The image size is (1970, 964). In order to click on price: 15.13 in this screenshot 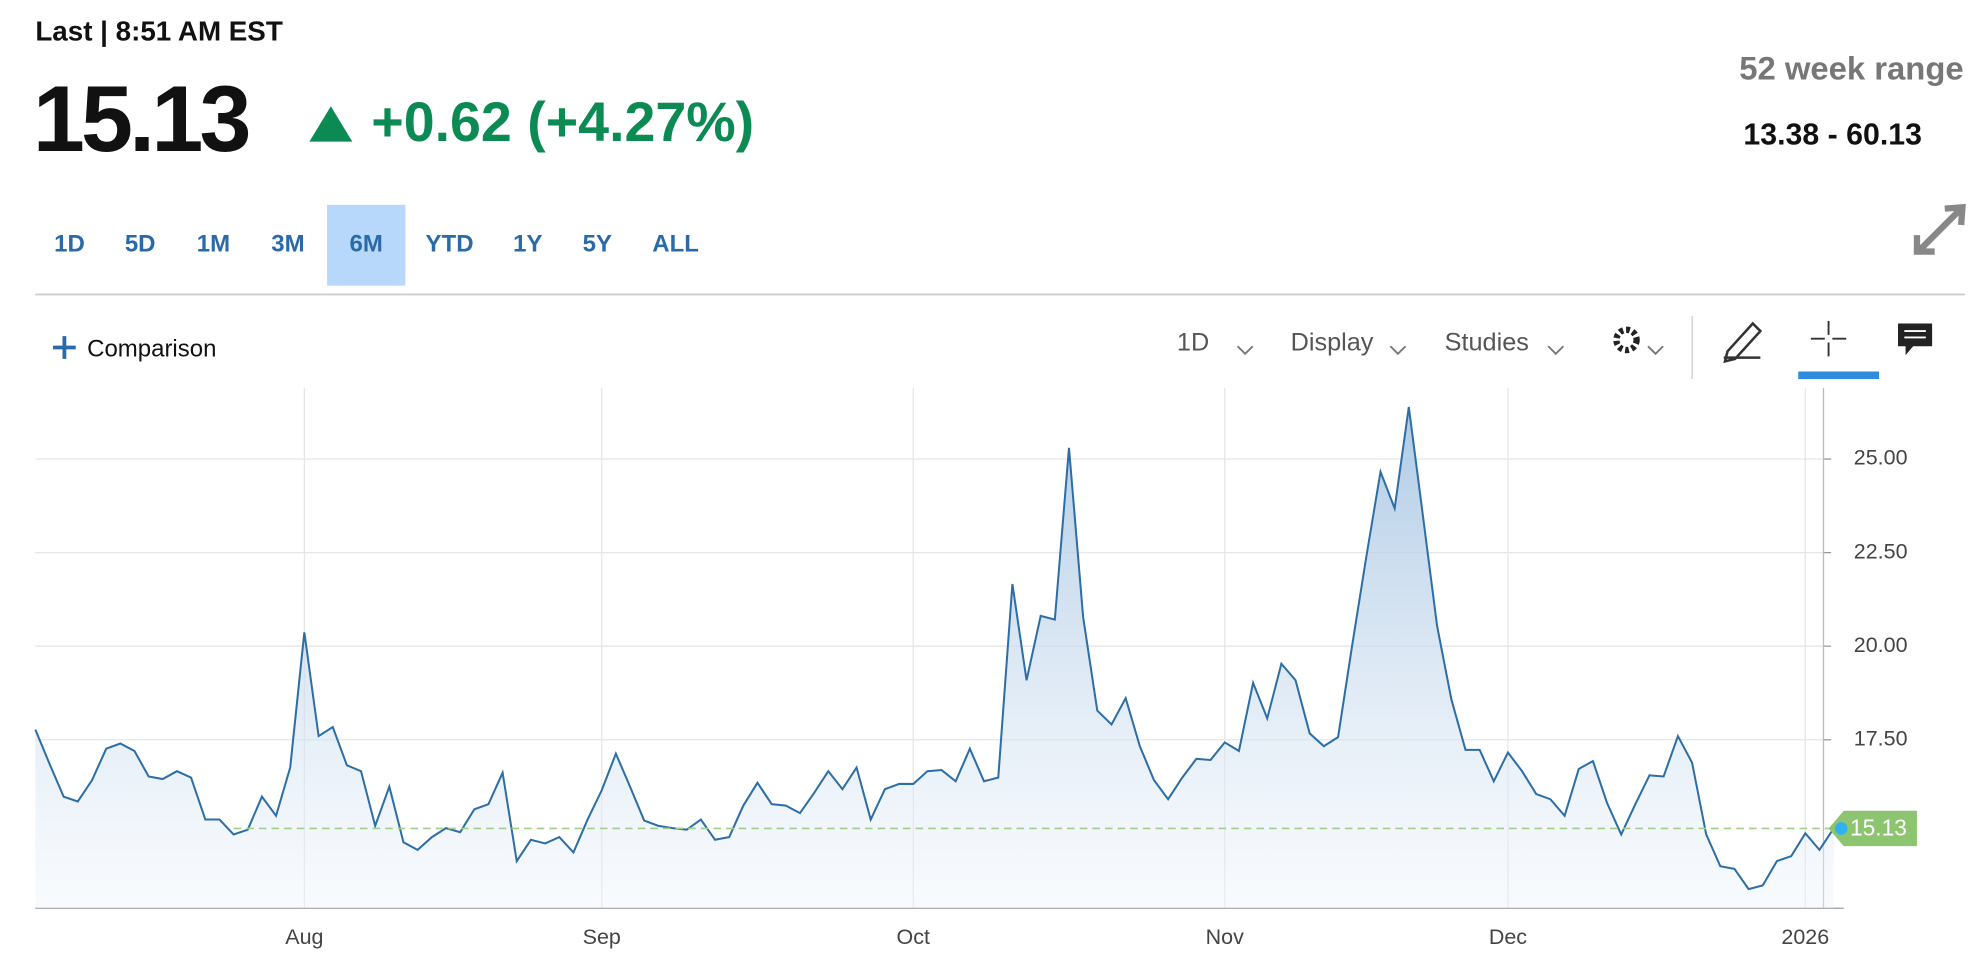, I will do `click(141, 118)`.